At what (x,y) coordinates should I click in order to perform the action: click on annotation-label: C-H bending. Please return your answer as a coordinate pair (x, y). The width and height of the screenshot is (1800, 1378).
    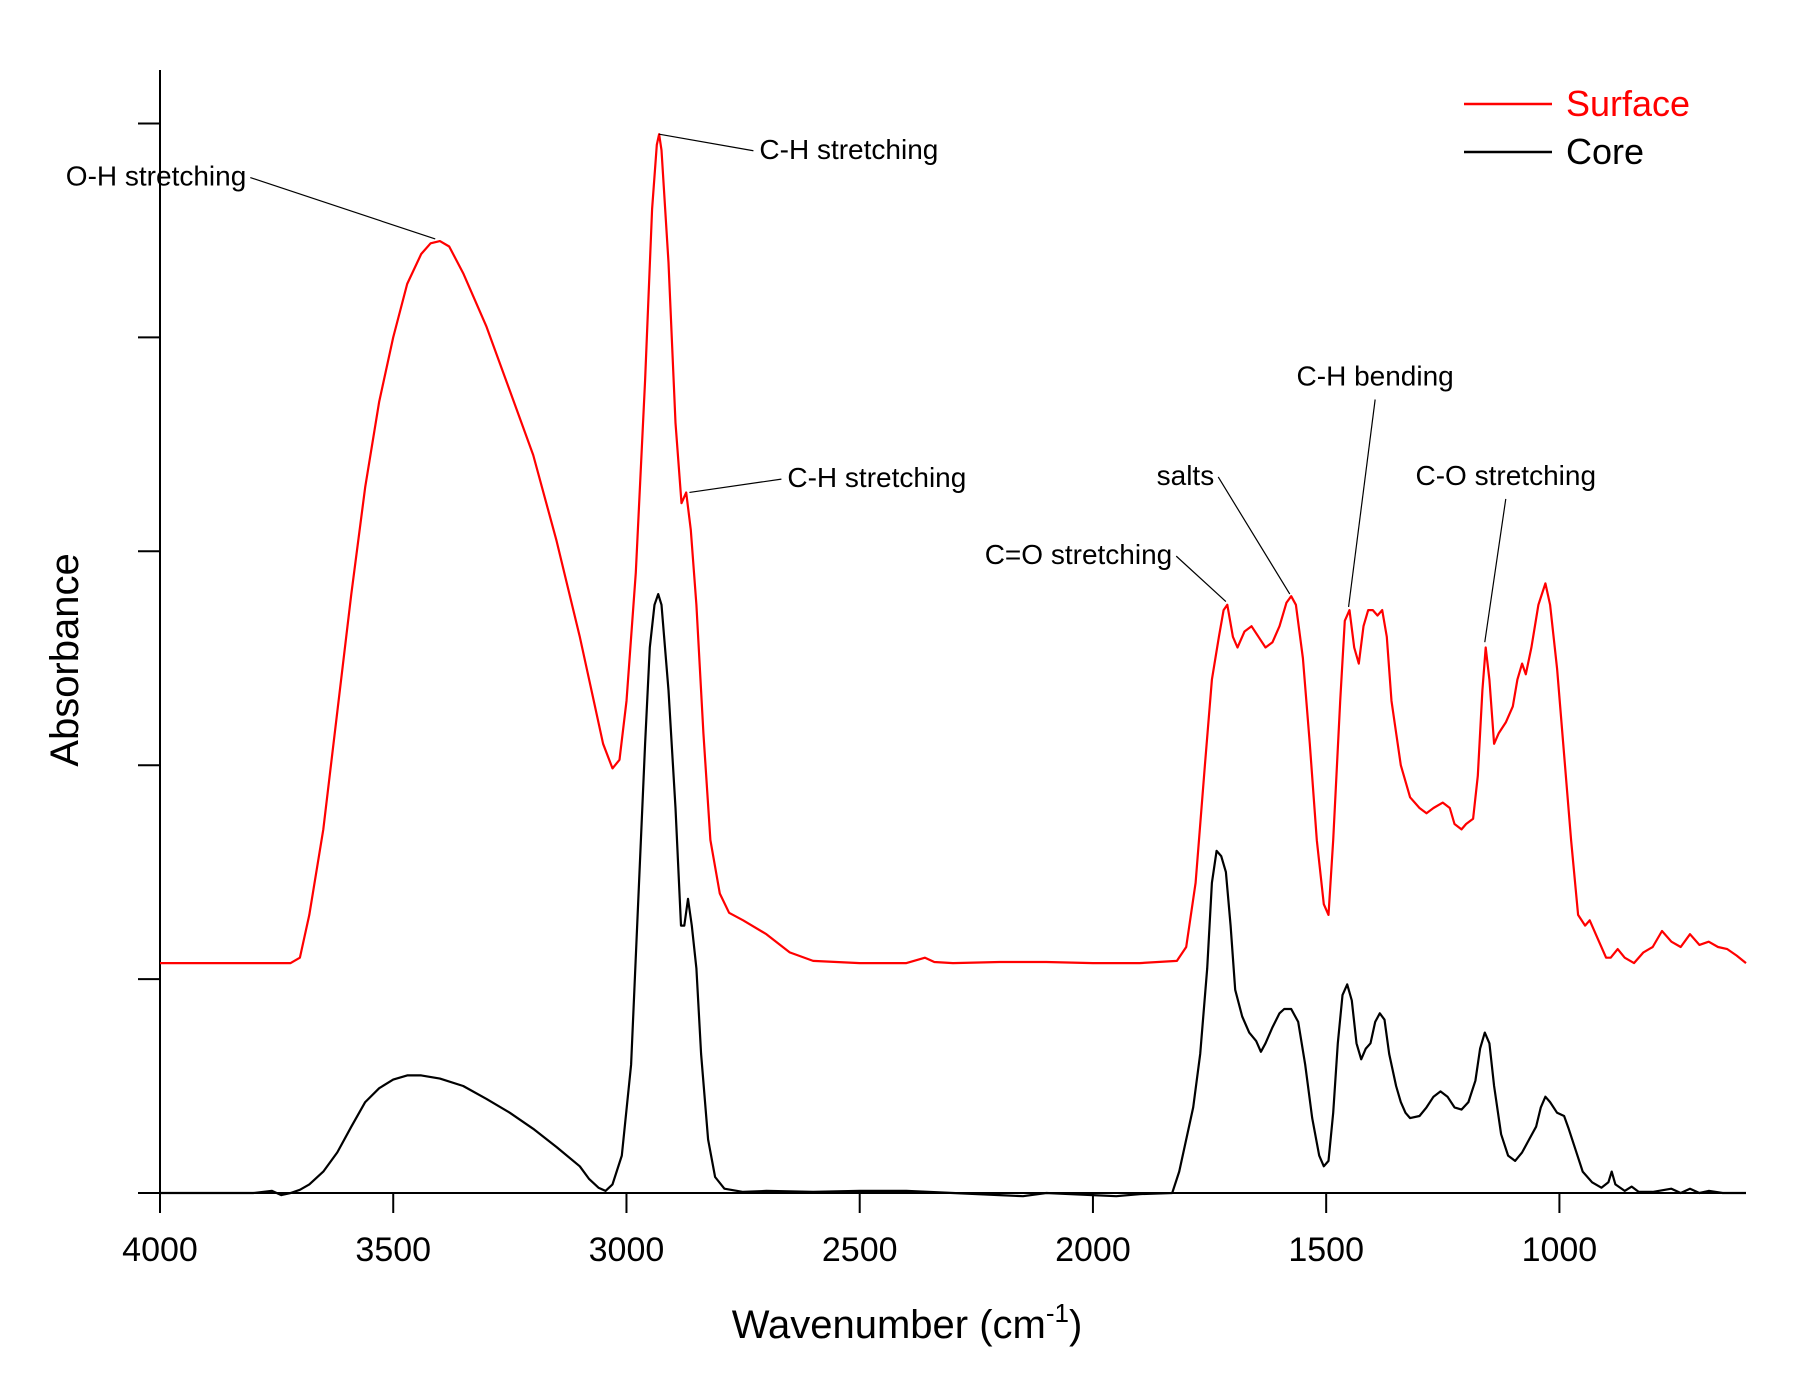
    Looking at the image, I should click on (1375, 376).